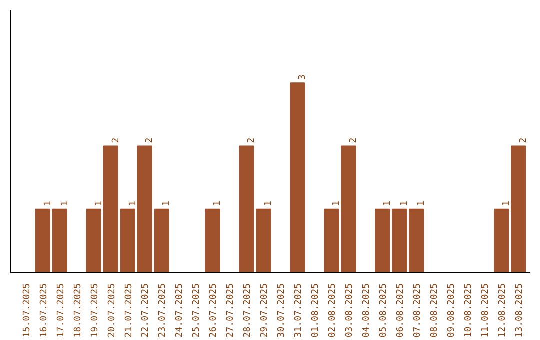  What do you see at coordinates (129, 310) in the screenshot?
I see `x-tick-label: 21.07.2025` at bounding box center [129, 310].